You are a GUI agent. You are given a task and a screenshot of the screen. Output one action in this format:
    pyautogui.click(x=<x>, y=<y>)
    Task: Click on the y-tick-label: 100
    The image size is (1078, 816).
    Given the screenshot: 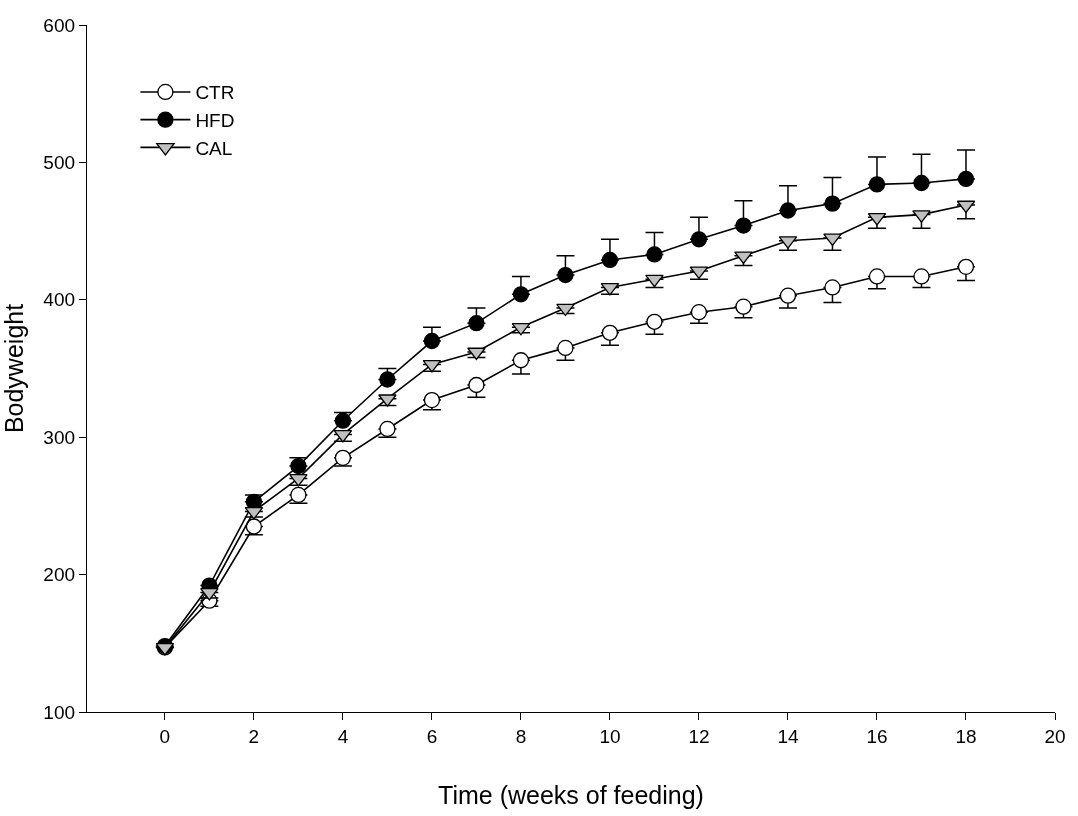 What is the action you would take?
    pyautogui.click(x=59, y=712)
    